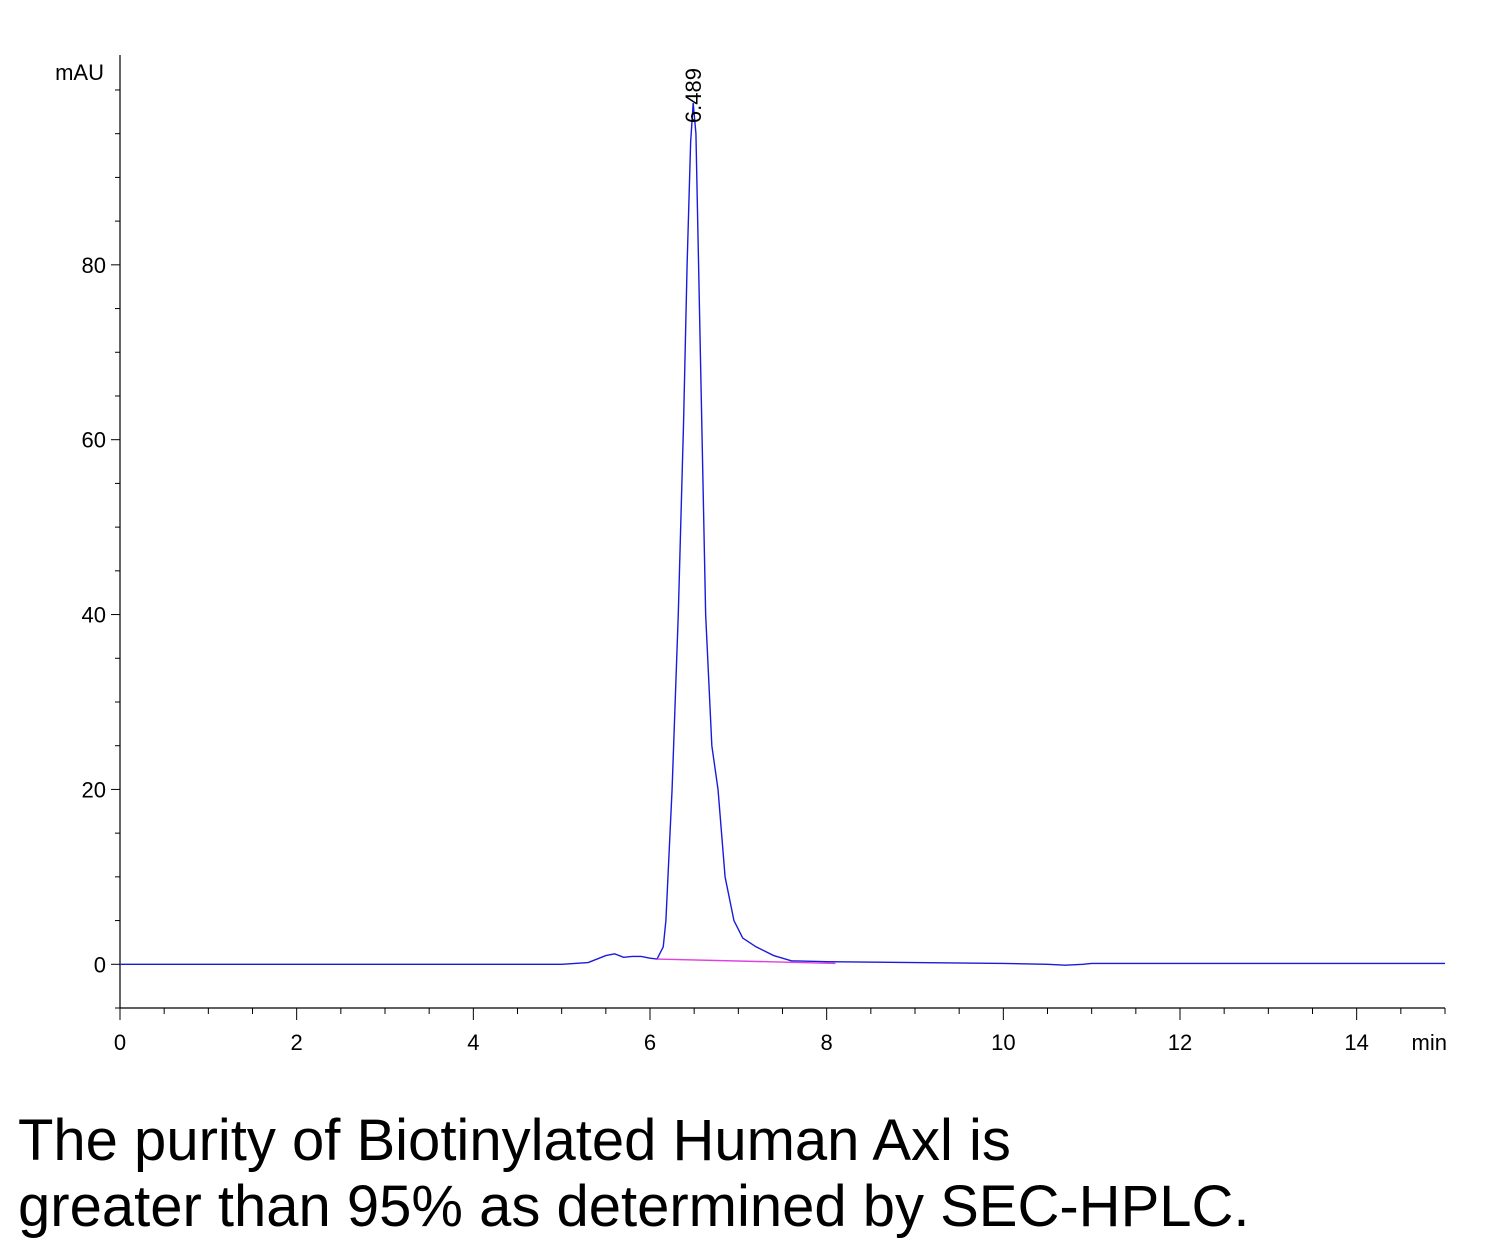 This screenshot has width=1500, height=1257. What do you see at coordinates (1003, 1042) in the screenshot?
I see `x-tick-label: 10` at bounding box center [1003, 1042].